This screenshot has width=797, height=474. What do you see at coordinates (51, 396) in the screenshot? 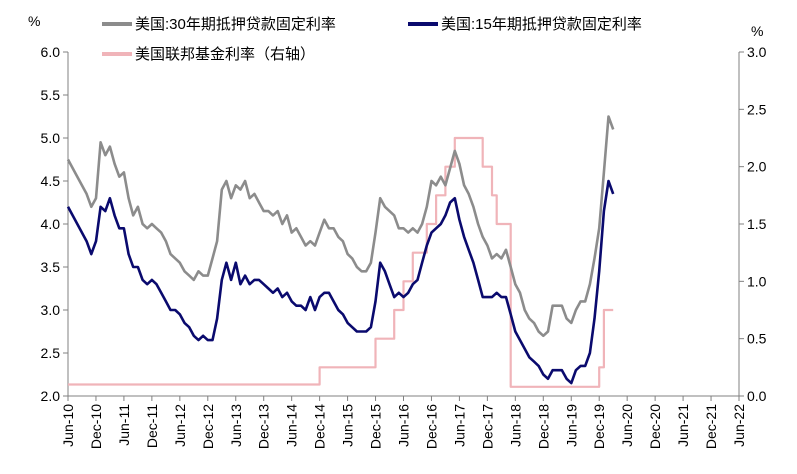
I see `left-y-tick-label: 2.0` at bounding box center [51, 396].